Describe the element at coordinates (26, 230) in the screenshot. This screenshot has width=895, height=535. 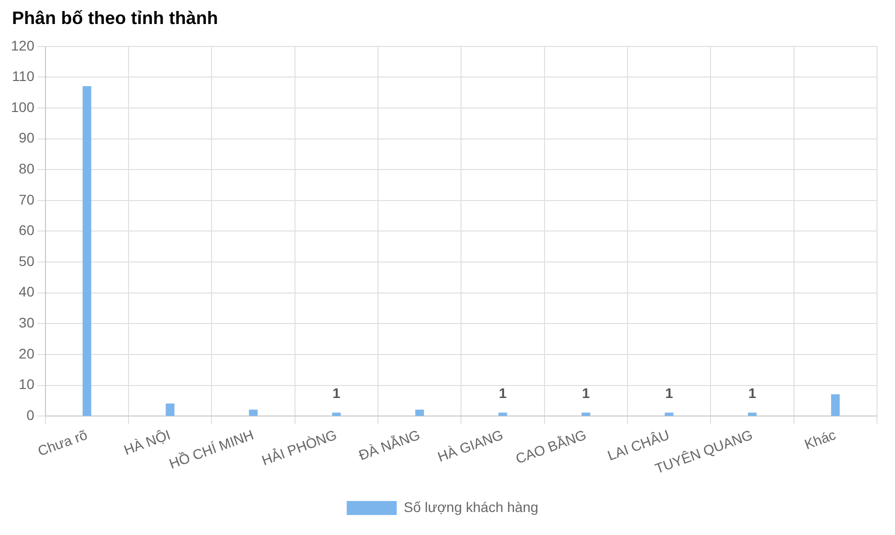
I see `y-tick-label: 60` at that location.